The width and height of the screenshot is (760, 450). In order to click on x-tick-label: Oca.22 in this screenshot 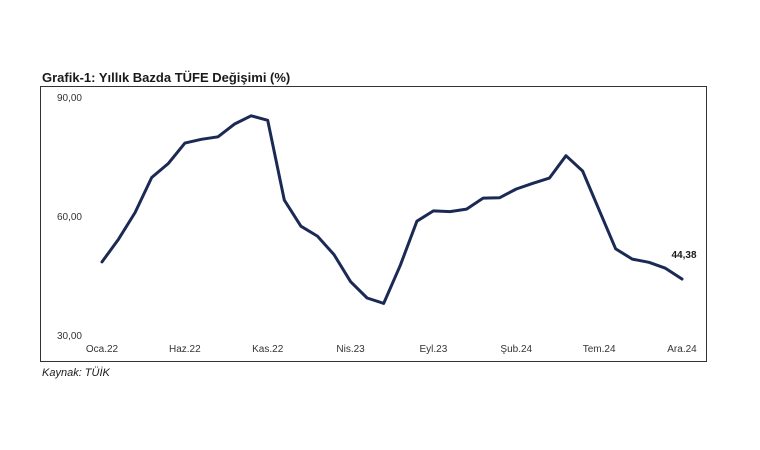, I will do `click(102, 349)`.